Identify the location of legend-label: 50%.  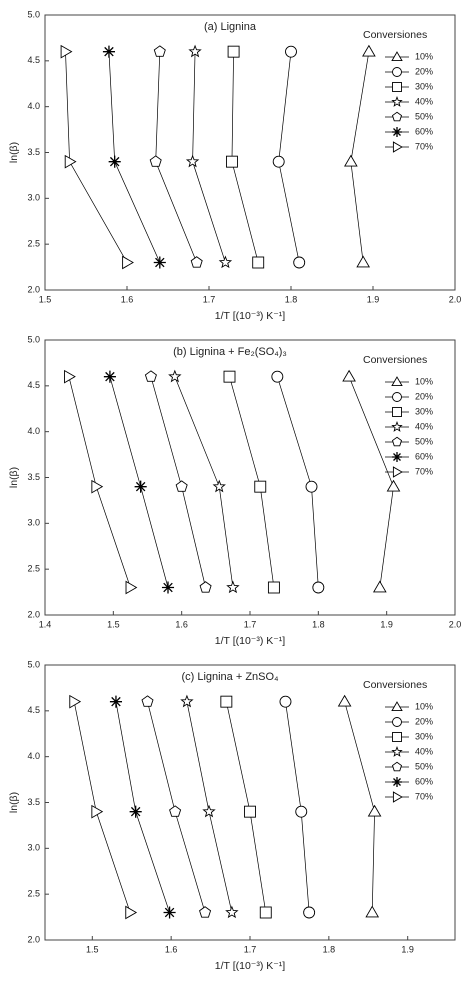
(424, 116).